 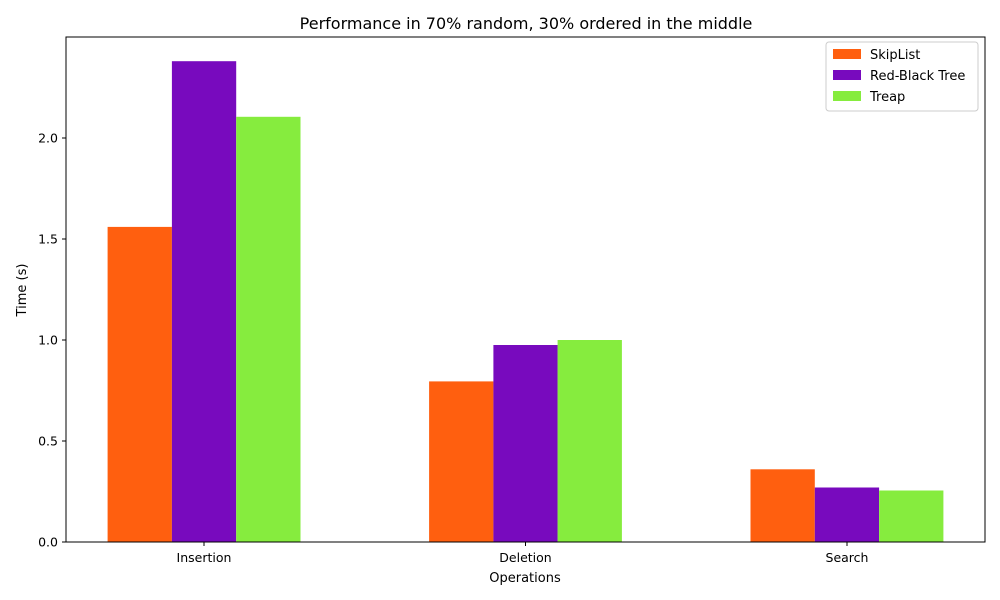 I want to click on y-tick-label: 0.5, so click(x=48, y=441).